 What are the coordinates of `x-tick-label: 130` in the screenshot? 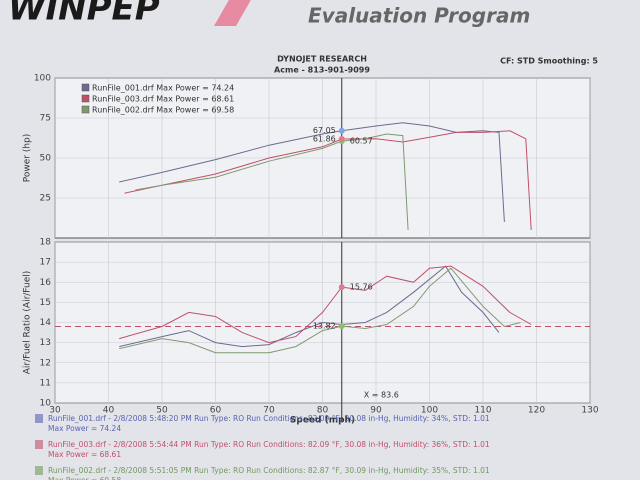 It's located at (589, 411).